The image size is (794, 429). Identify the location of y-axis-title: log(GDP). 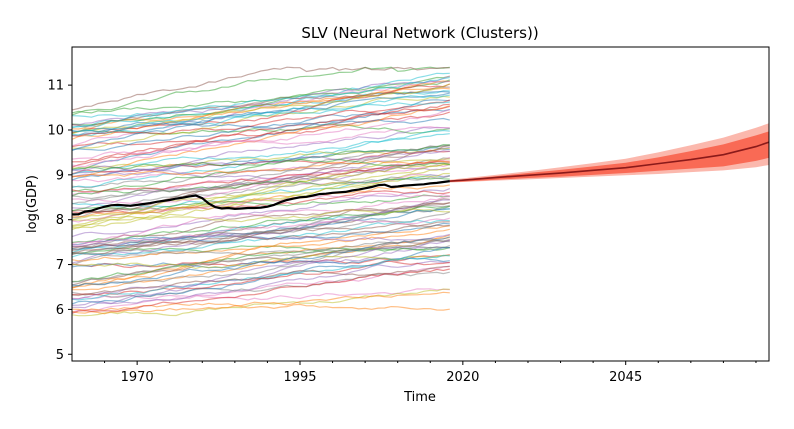
(32, 204).